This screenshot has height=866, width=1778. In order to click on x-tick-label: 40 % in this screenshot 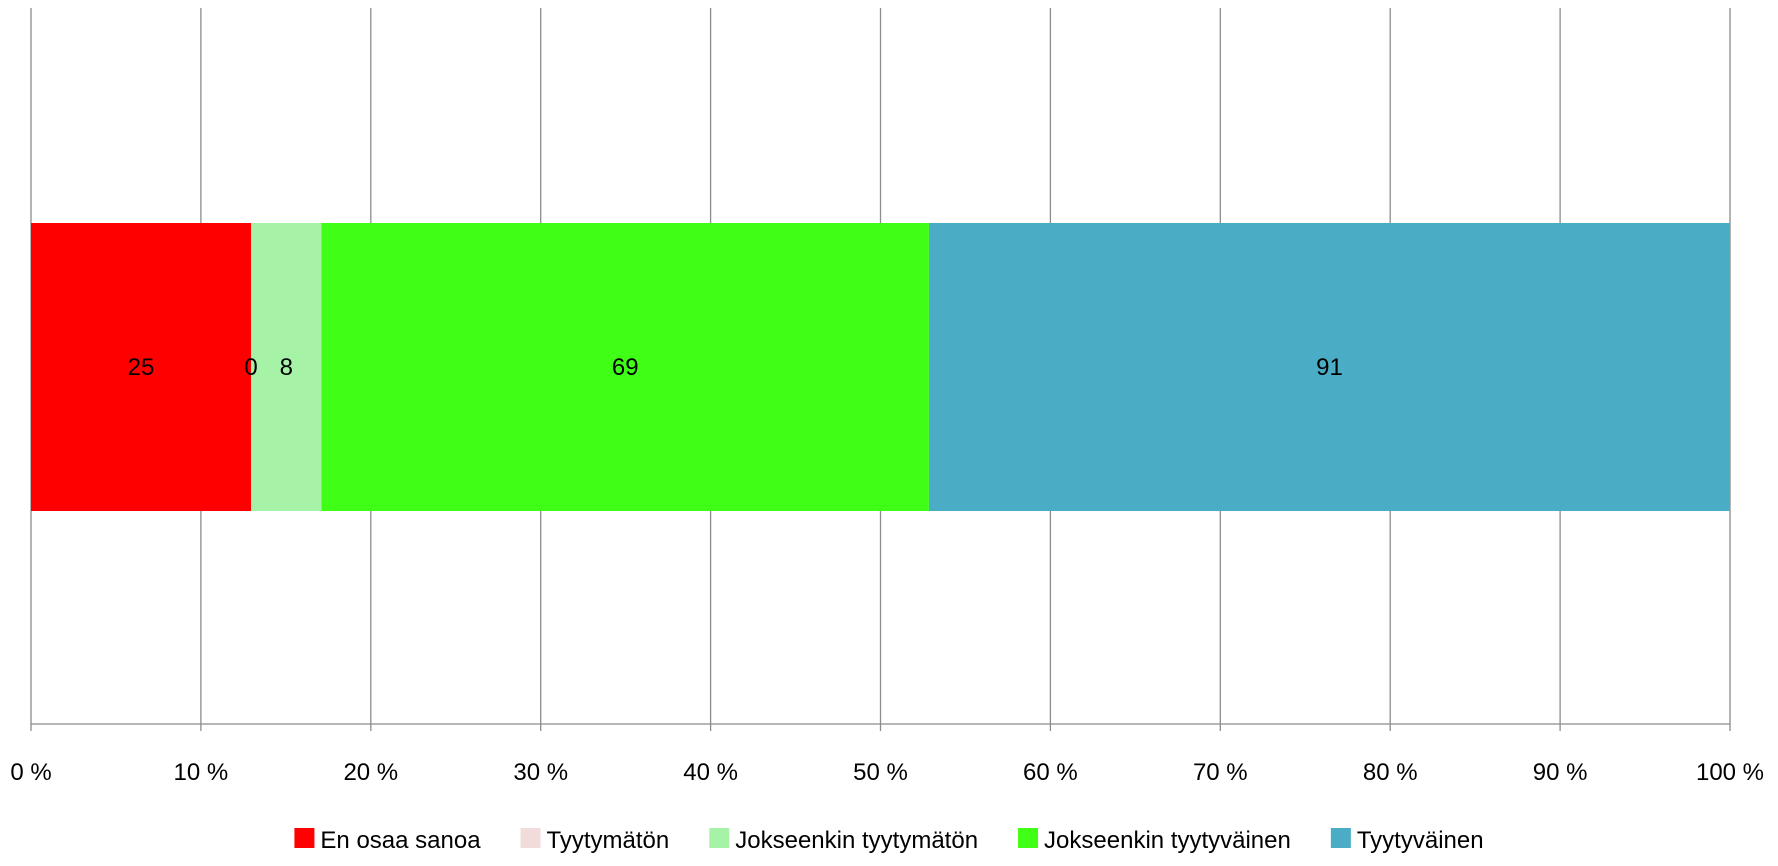, I will do `click(710, 772)`.